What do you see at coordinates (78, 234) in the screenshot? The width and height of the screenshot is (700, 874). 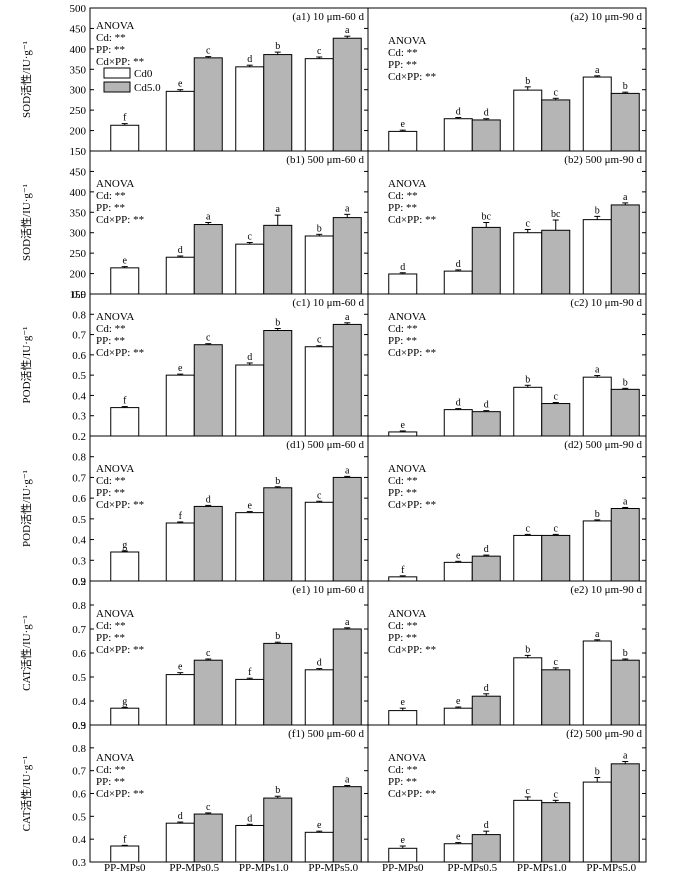 I see `y-tick-label: 300` at bounding box center [78, 234].